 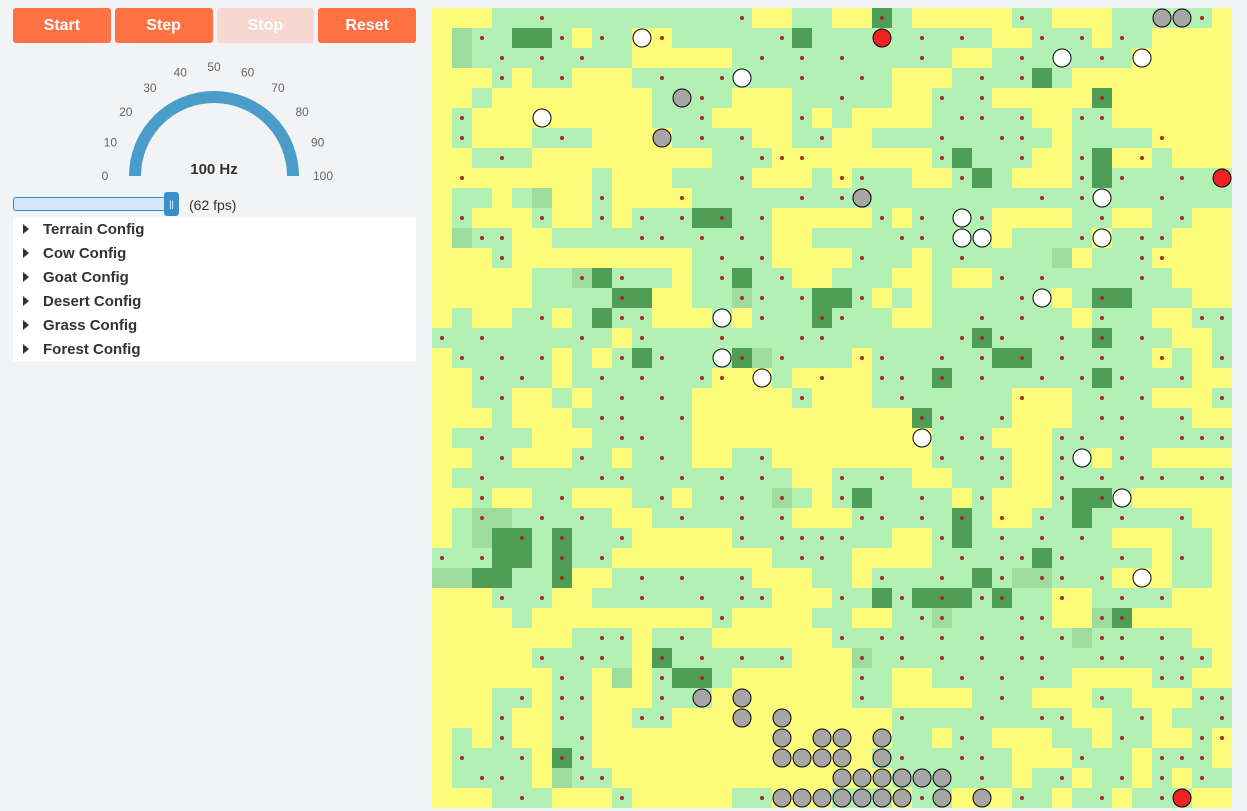 I want to click on start-button: Start, so click(x=62, y=25).